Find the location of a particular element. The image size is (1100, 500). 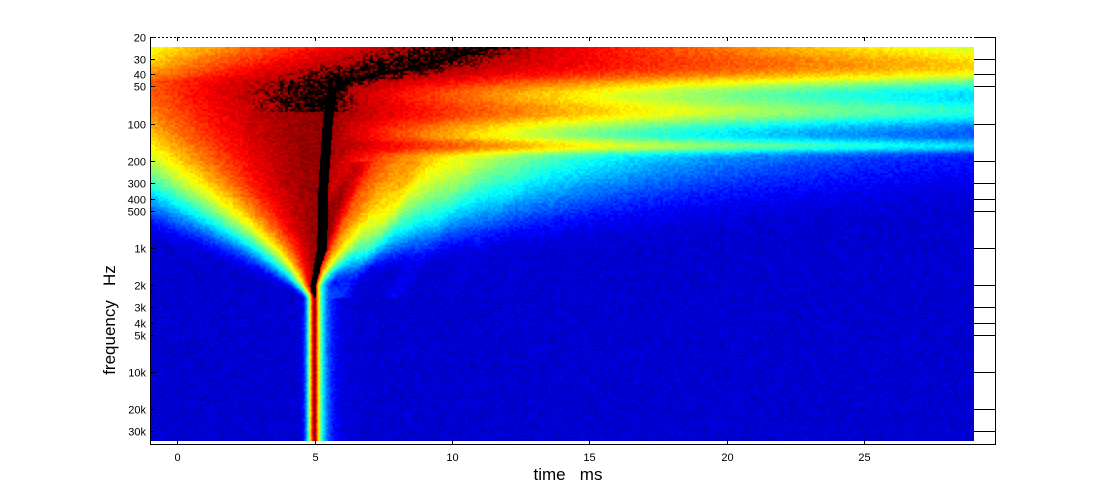

y-tick-label: 20 is located at coordinates (140, 39).